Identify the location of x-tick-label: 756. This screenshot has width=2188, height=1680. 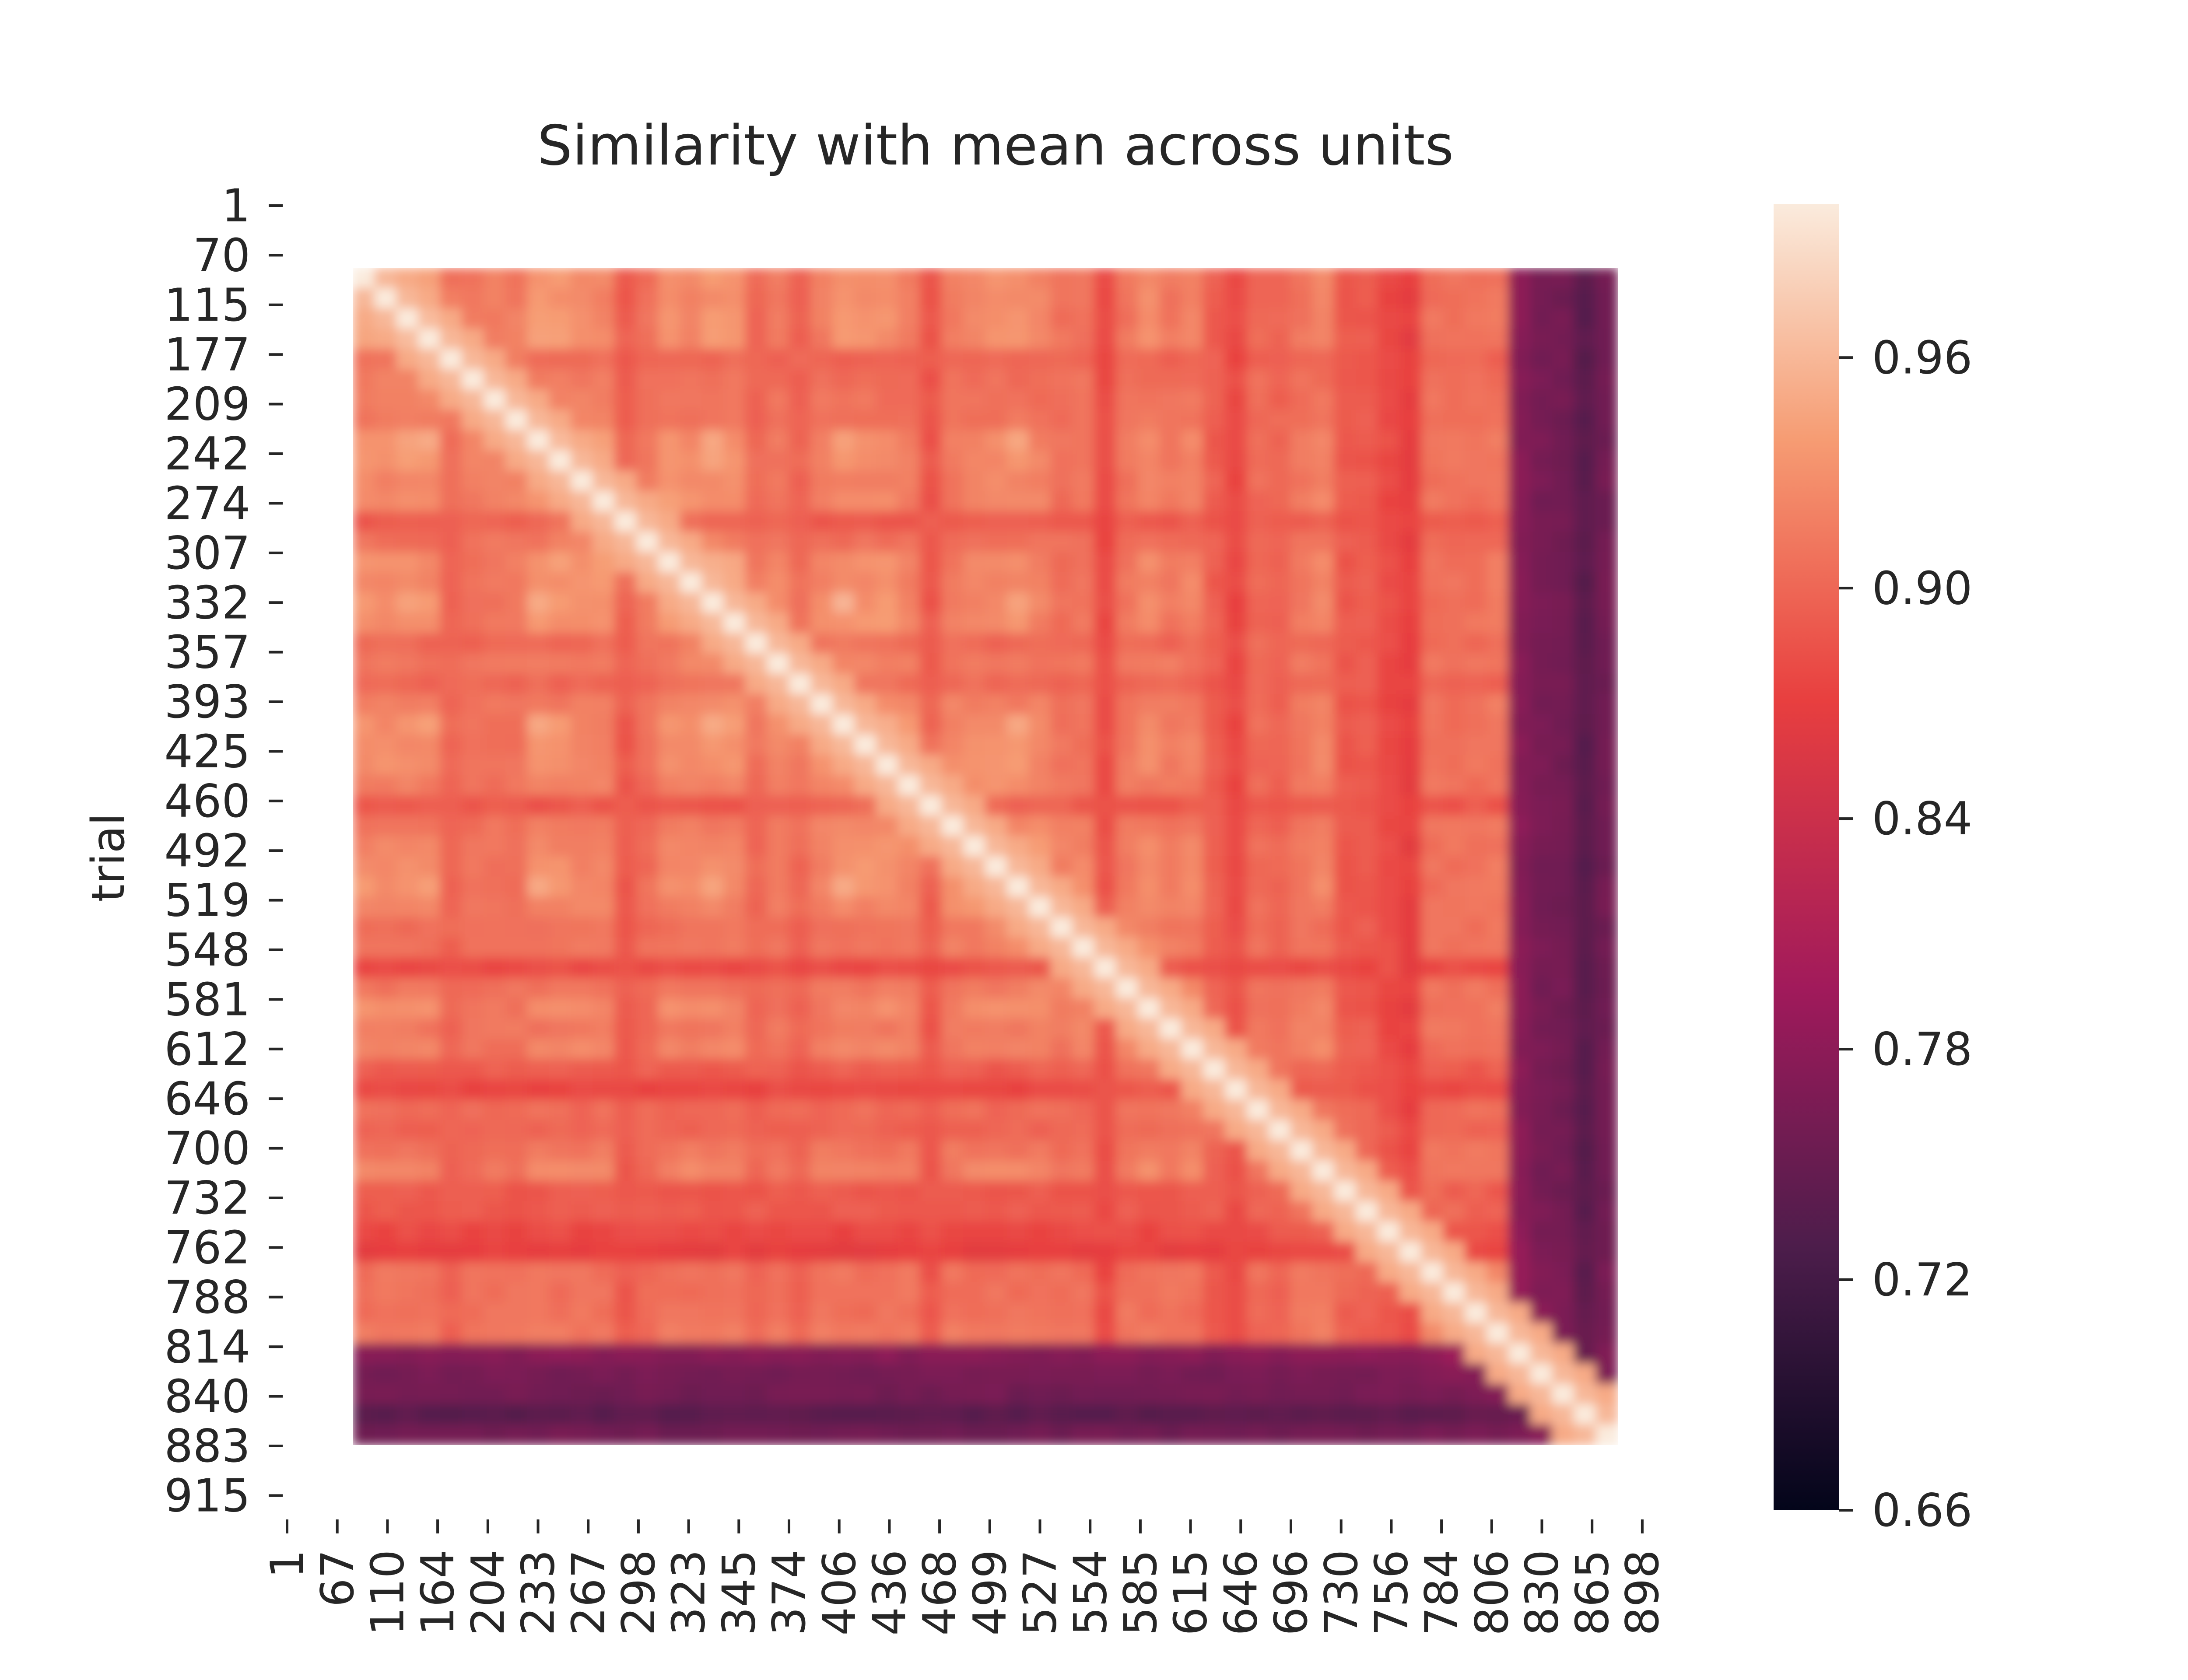
(1391, 1593).